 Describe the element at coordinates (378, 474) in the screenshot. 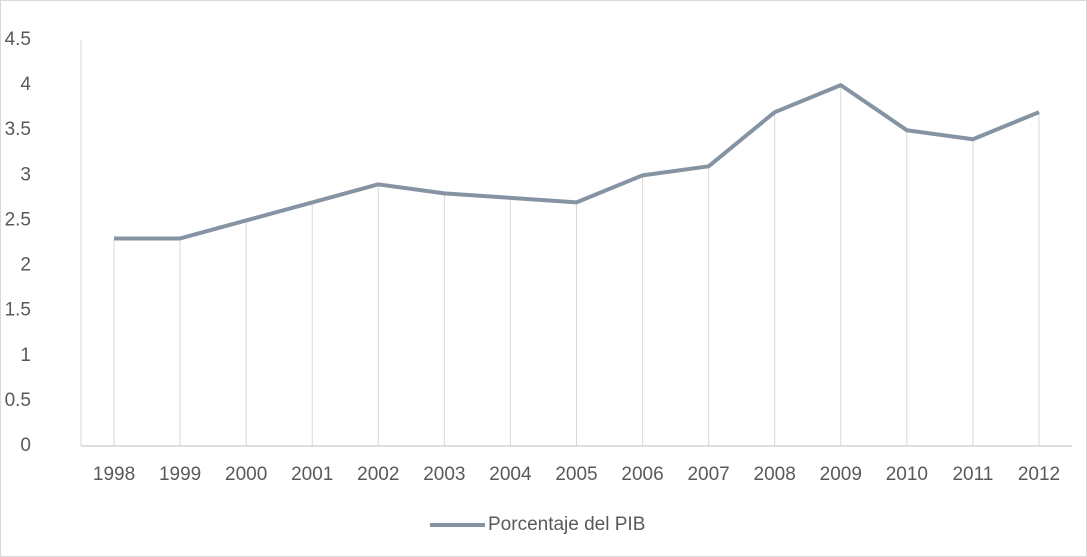

I see `x-tick-label: 2002` at that location.